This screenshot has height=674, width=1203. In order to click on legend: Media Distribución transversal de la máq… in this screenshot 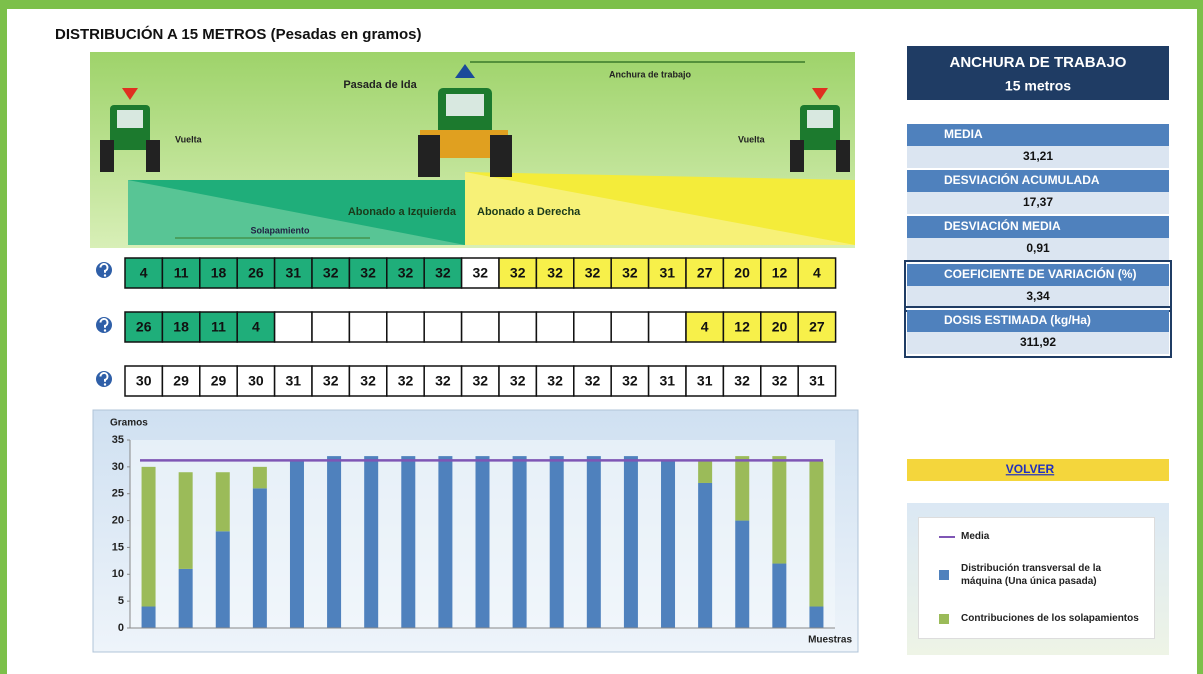, I will do `click(1038, 579)`.